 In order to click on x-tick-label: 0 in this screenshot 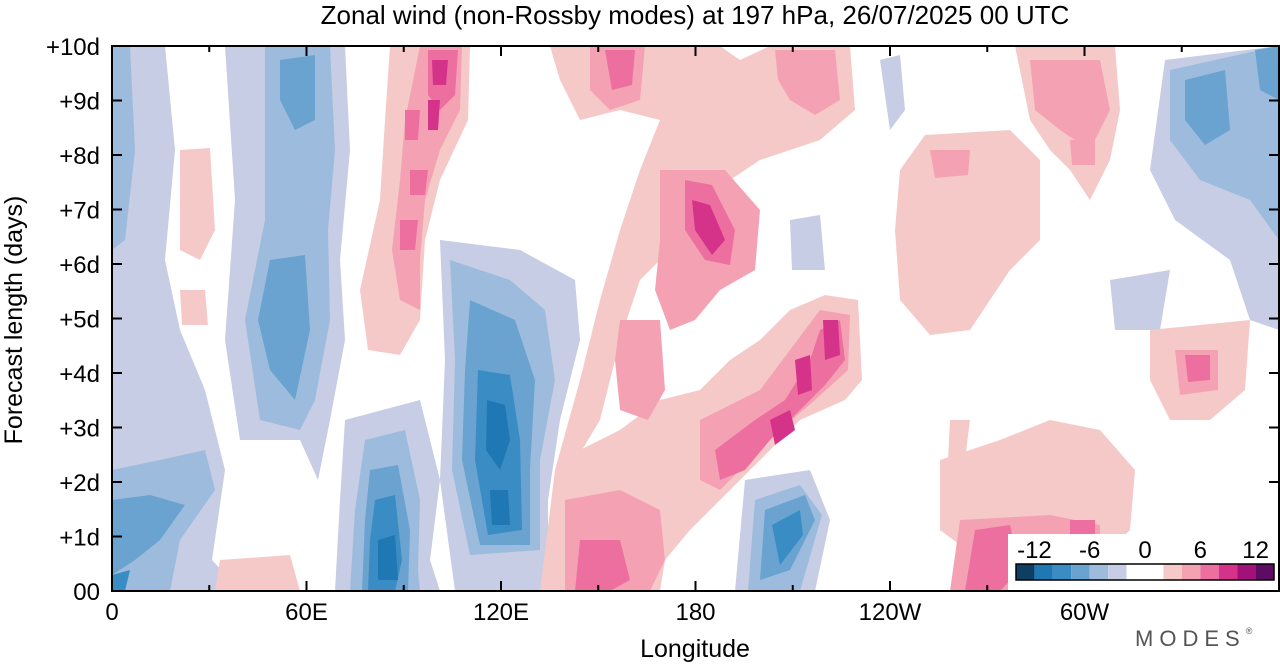, I will do `click(111, 612)`.